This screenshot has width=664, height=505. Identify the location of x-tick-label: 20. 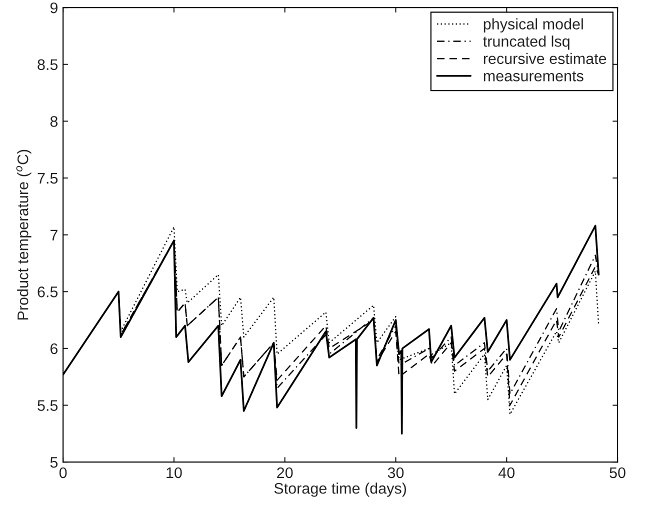
(285, 472).